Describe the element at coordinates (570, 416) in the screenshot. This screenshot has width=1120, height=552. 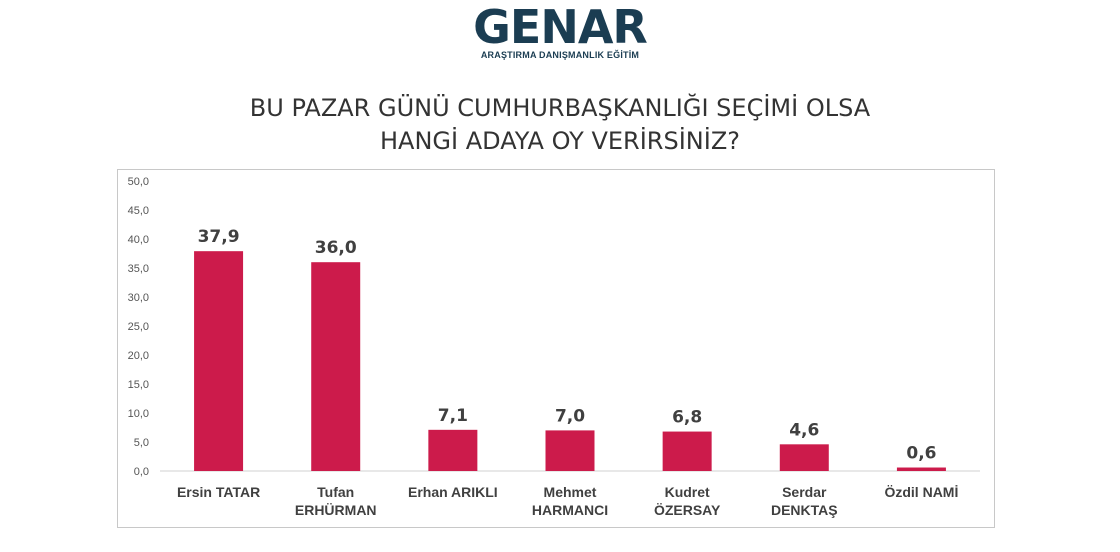
I see `data-label: 7,0` at that location.